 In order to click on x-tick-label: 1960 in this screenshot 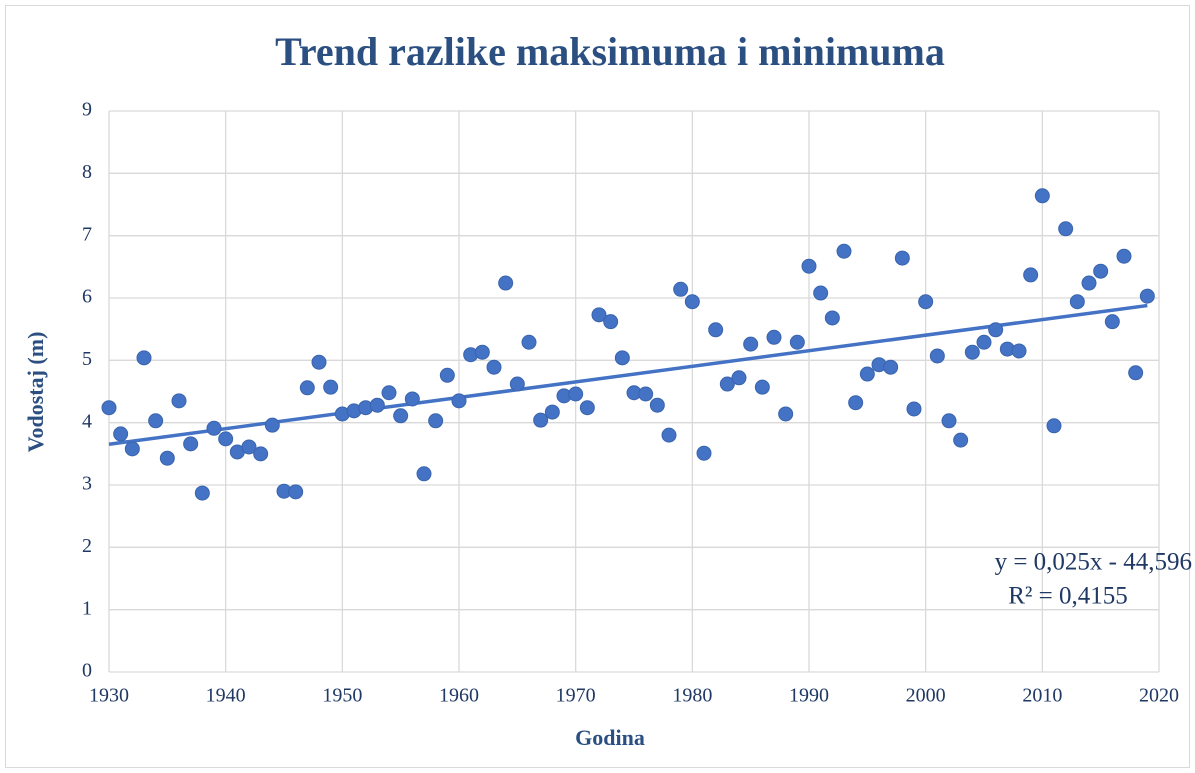, I will do `click(459, 696)`.